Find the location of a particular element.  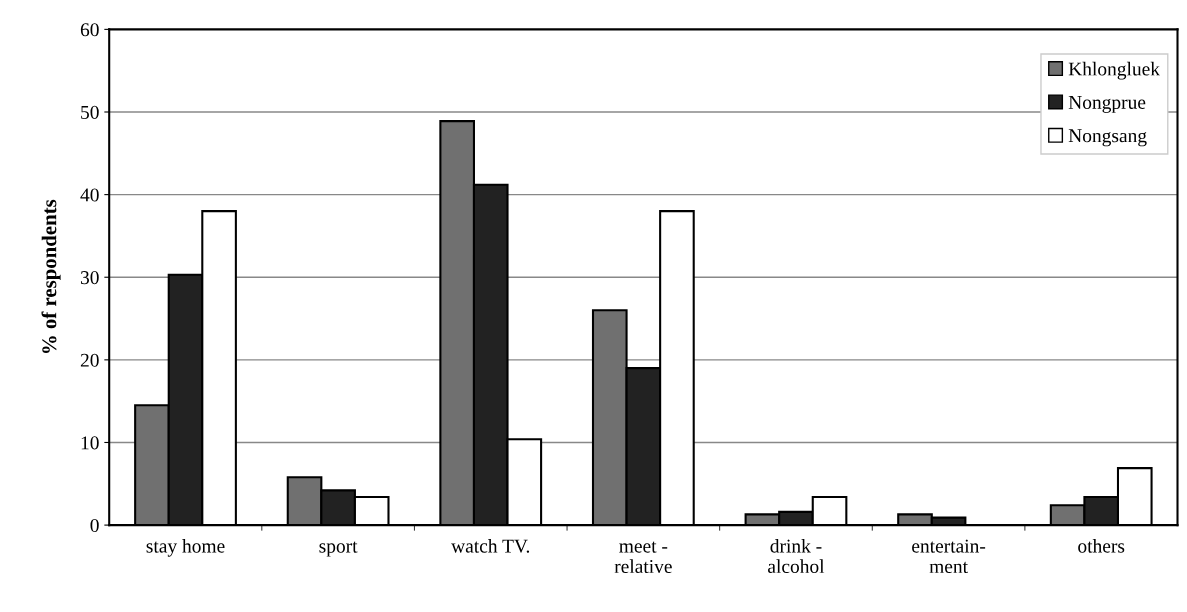

x-tick-label: sport is located at coordinates (338, 549).